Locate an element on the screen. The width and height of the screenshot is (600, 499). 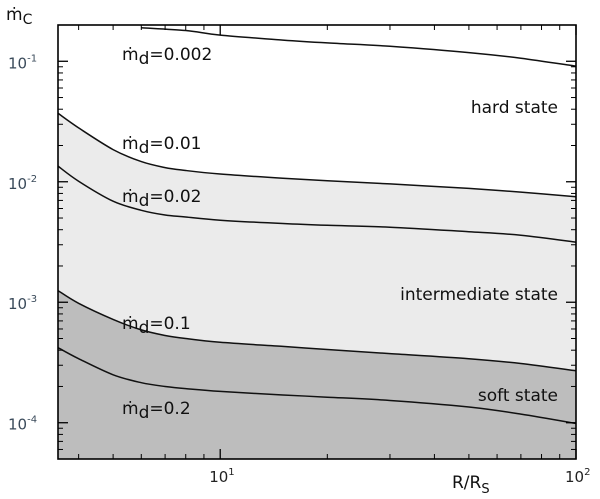
y-tick-label: 10⁻³ is located at coordinates (22, 303).